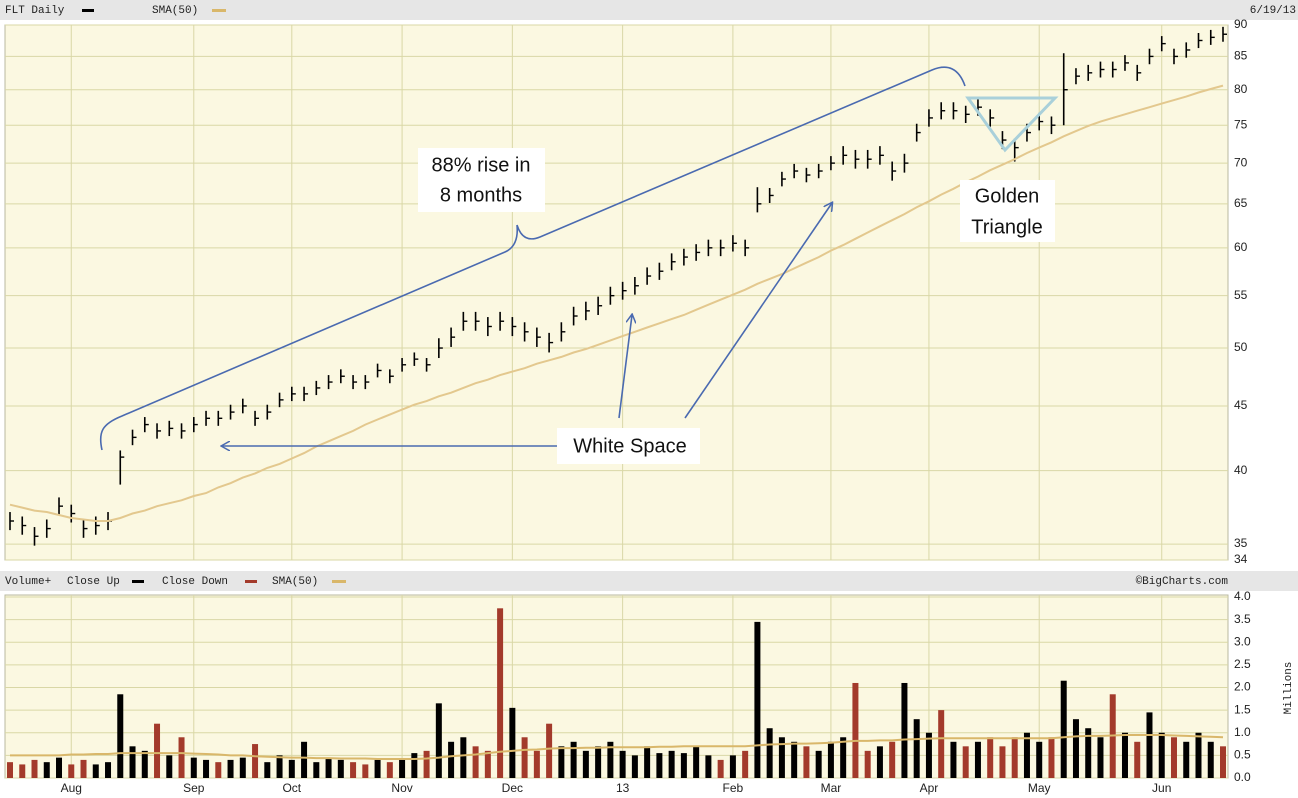  I want to click on annotation: Triangle, so click(1007, 227).